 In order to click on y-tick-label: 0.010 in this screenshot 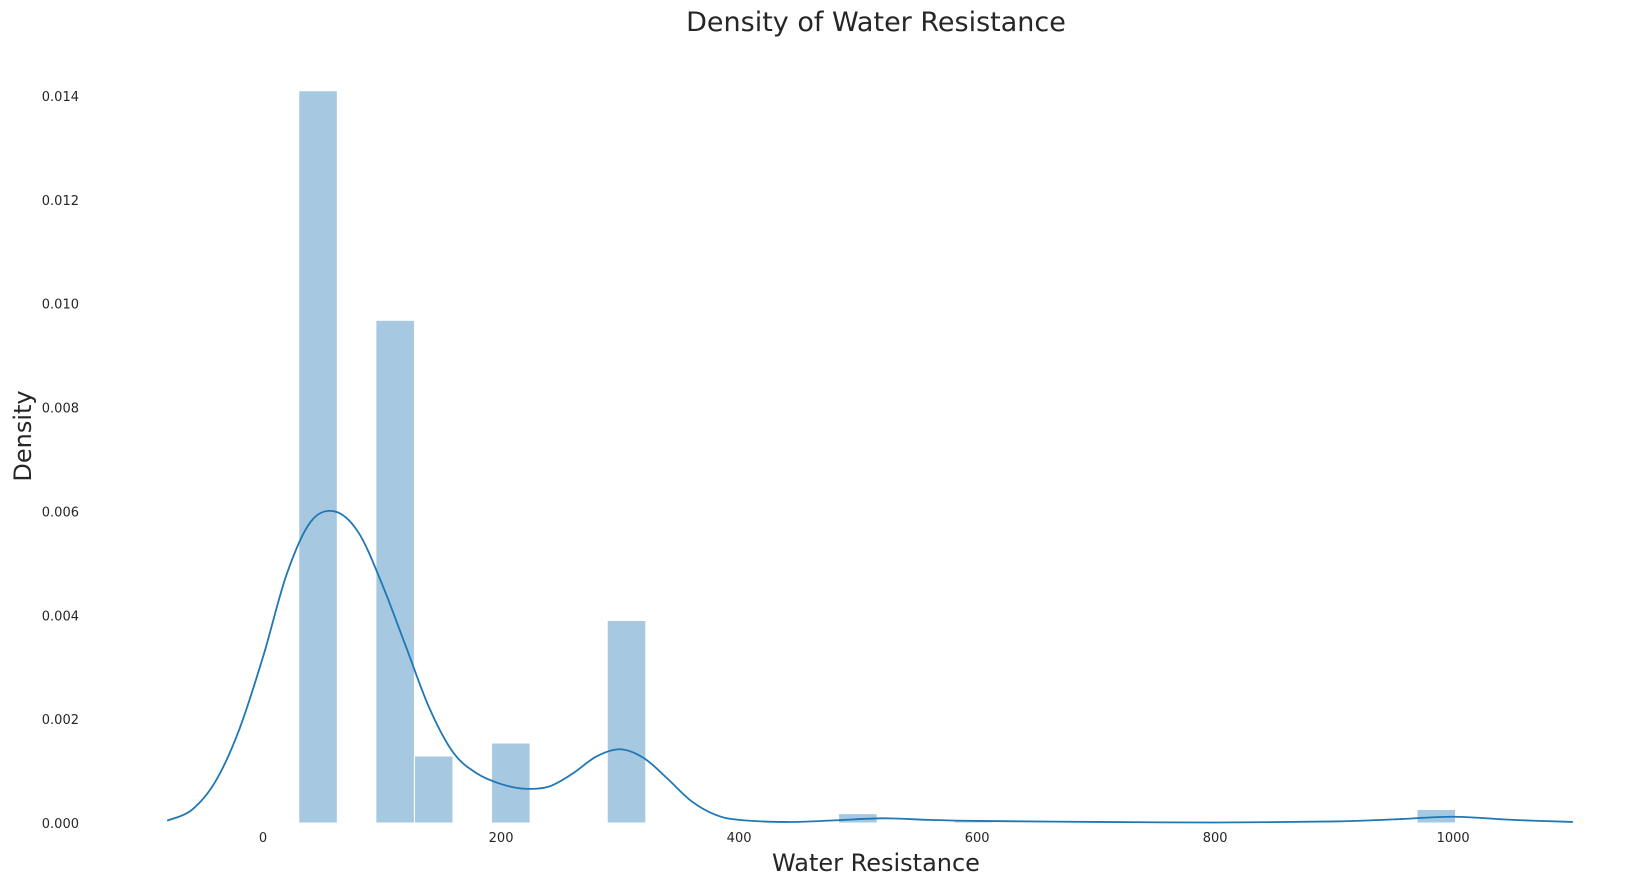, I will do `click(60, 305)`.